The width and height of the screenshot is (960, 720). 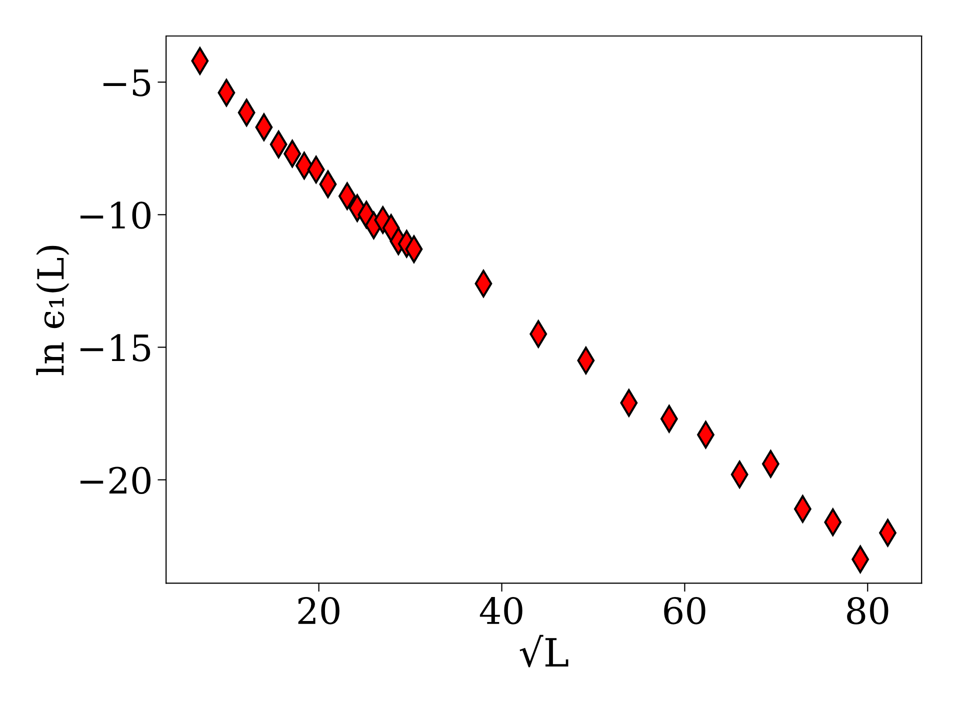 What do you see at coordinates (544, 651) in the screenshot?
I see `x-axis-title: √L` at bounding box center [544, 651].